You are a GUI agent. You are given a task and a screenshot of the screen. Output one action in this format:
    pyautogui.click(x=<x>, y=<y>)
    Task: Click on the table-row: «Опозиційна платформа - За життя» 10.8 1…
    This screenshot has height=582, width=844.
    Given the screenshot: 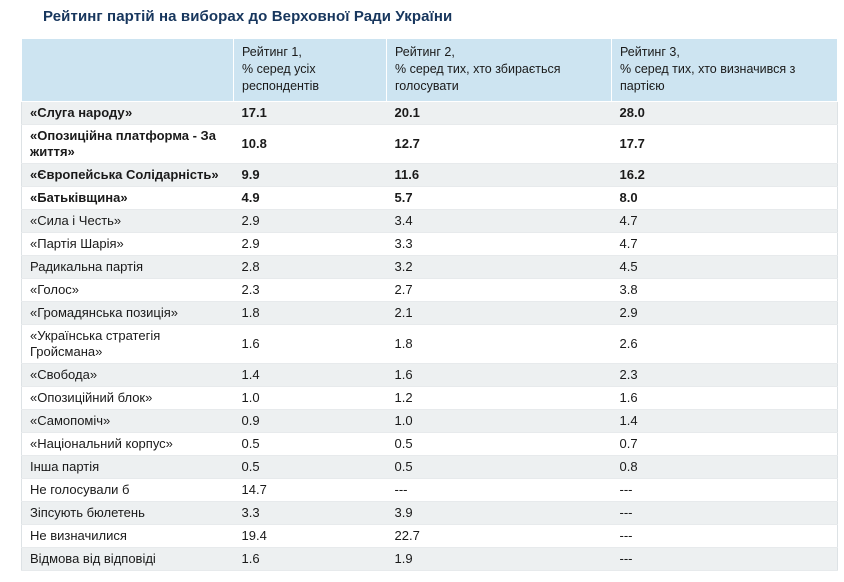 What is the action you would take?
    pyautogui.click(x=429, y=144)
    